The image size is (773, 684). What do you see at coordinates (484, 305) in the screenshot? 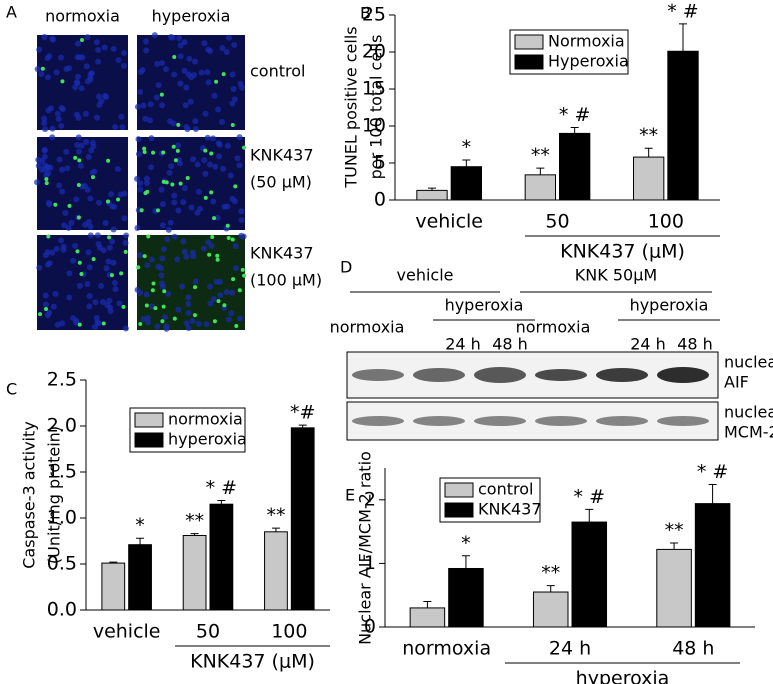
I see `subgroup-label: hyperoxia` at bounding box center [484, 305].